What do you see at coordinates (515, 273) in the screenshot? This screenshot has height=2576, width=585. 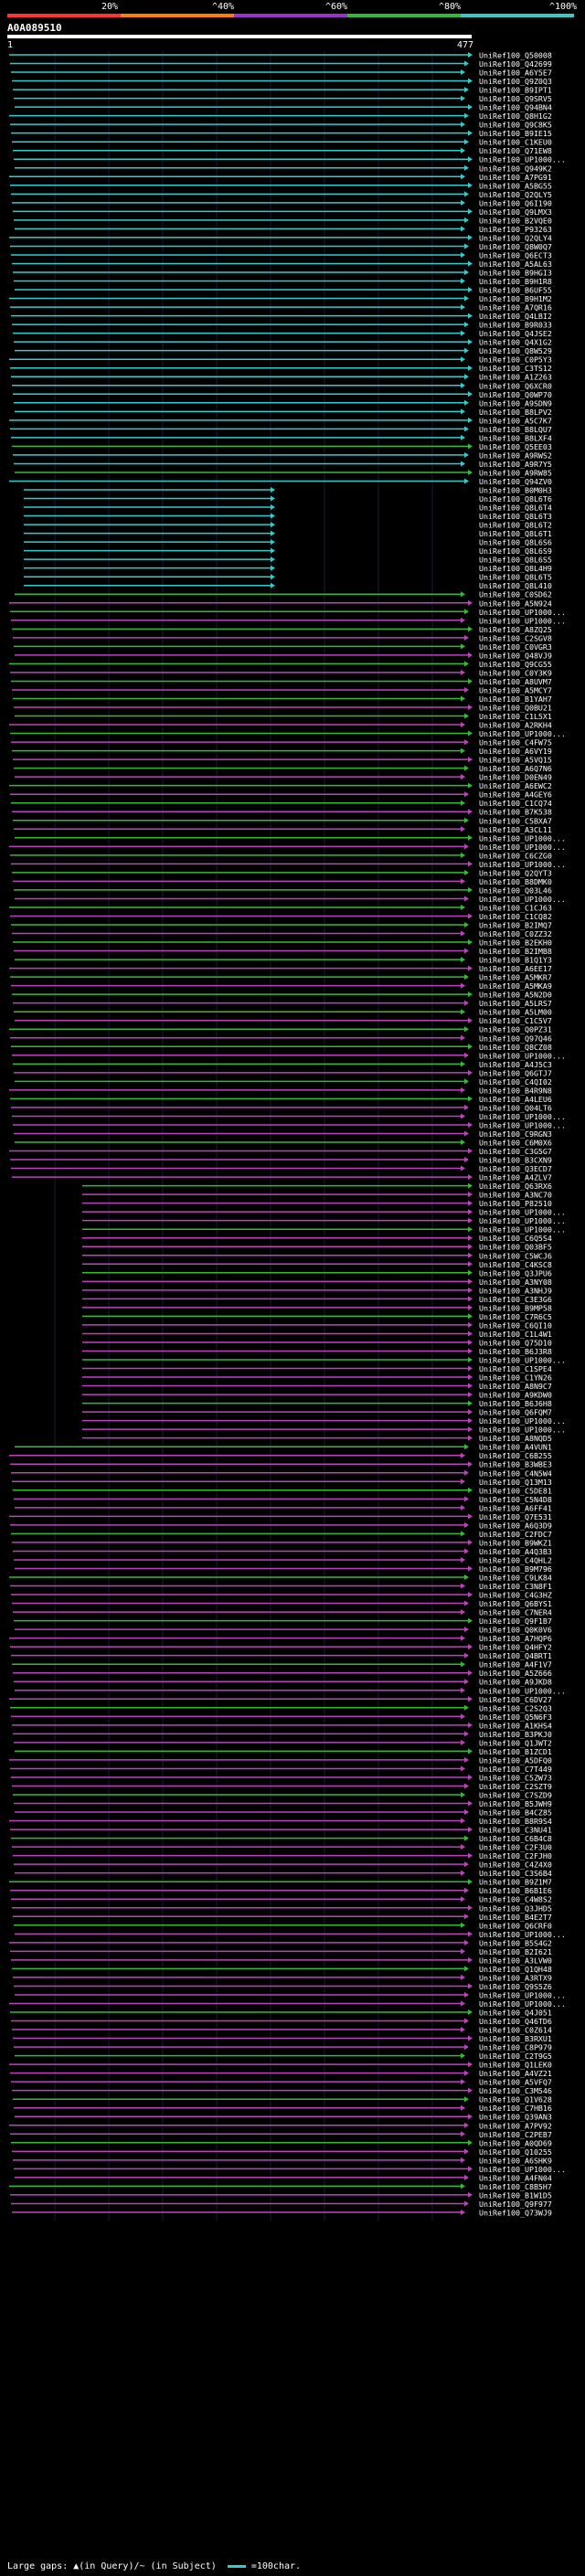 I see `hit-label: UniRef100_B9HGI3` at bounding box center [515, 273].